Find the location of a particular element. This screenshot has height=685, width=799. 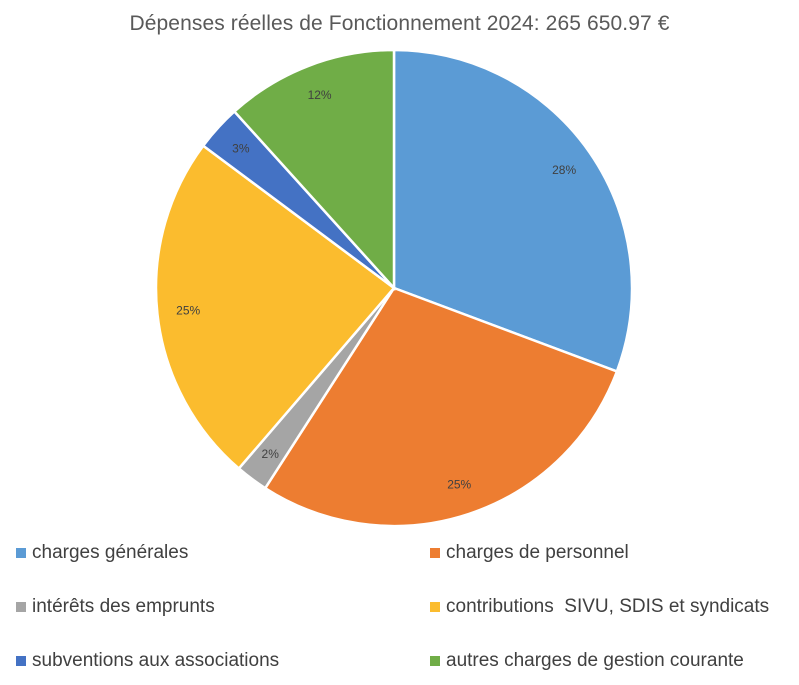

legend-label: subventions aux associations is located at coordinates (156, 660).